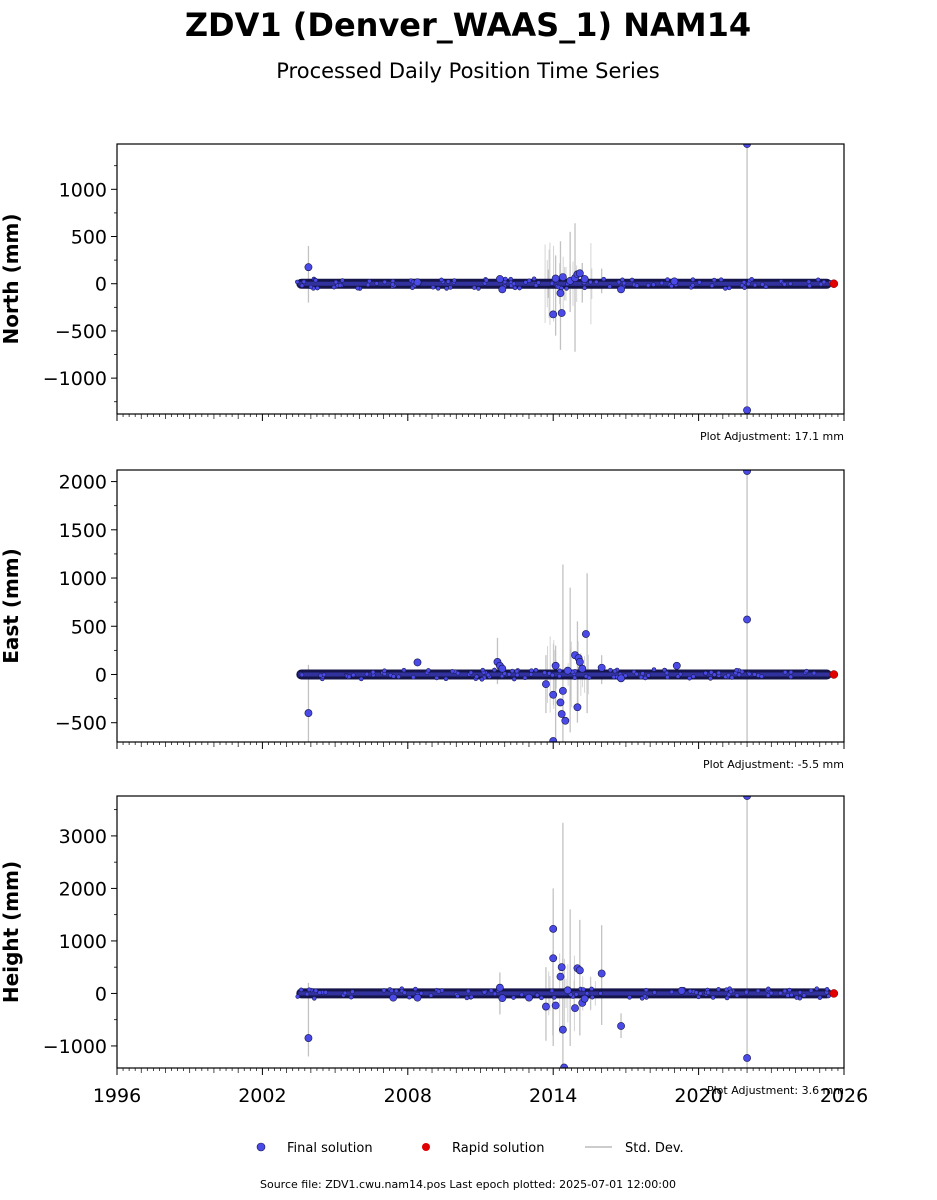 This screenshot has width=937, height=1200. Describe the element at coordinates (498, 1148) in the screenshot. I see `legend-rapid-label: Rapid solution` at that location.